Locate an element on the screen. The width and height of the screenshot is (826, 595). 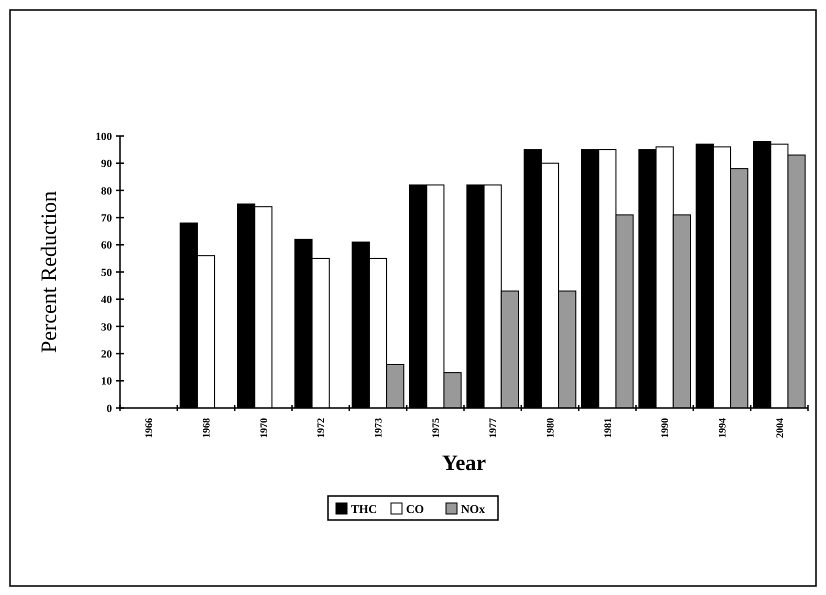
y-tick-label: 0 is located at coordinates (109, 408).